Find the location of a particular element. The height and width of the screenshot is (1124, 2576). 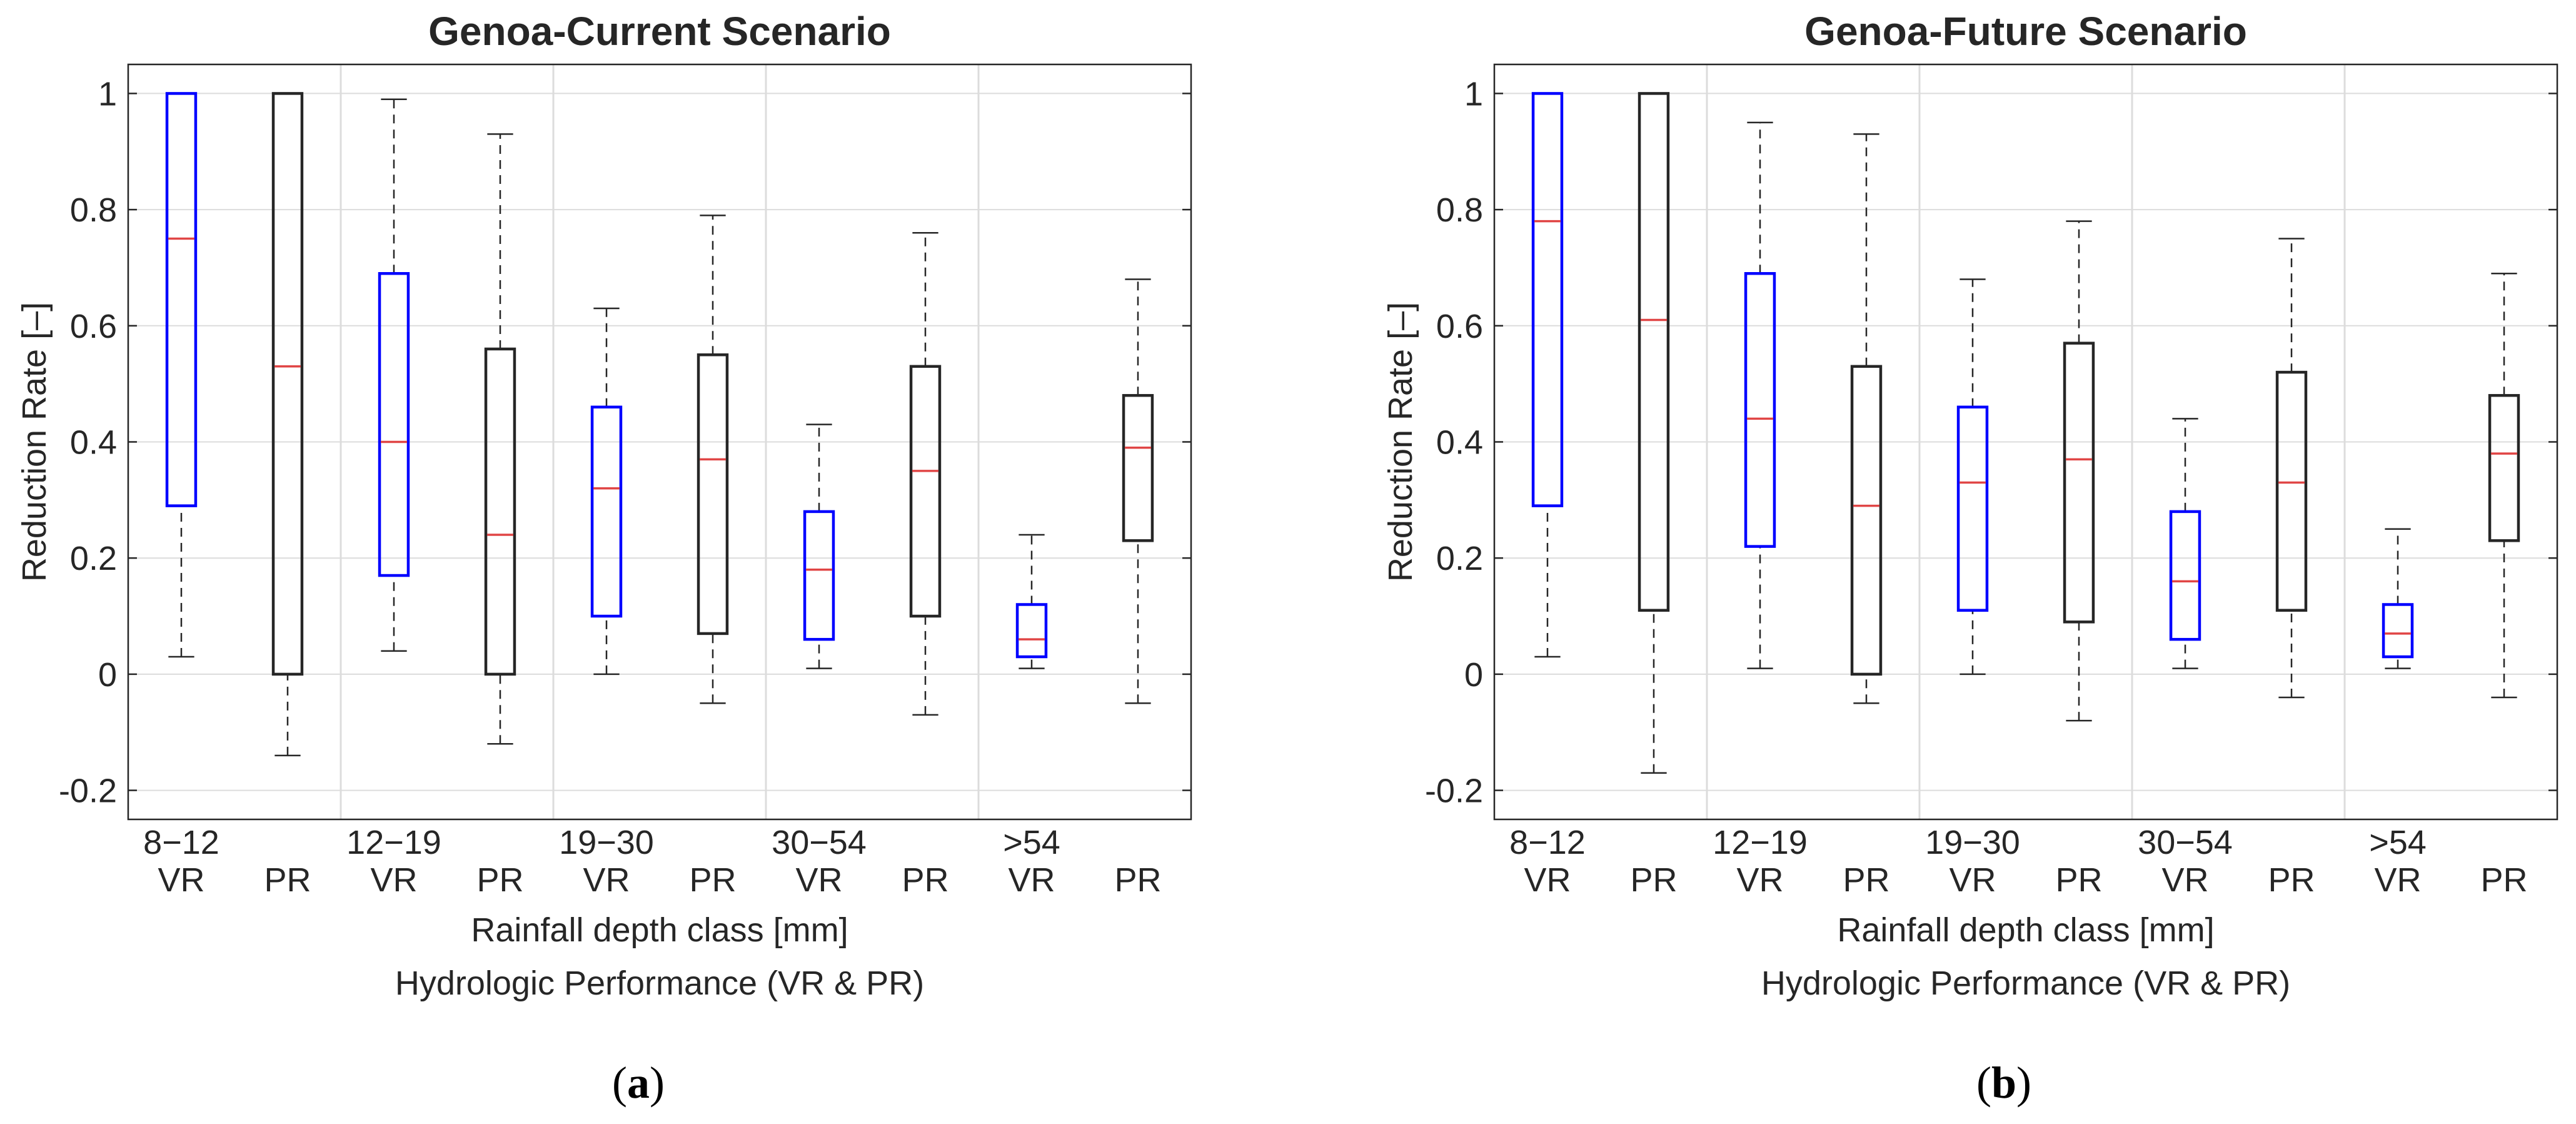

caption-letter: a is located at coordinates (638, 1083).